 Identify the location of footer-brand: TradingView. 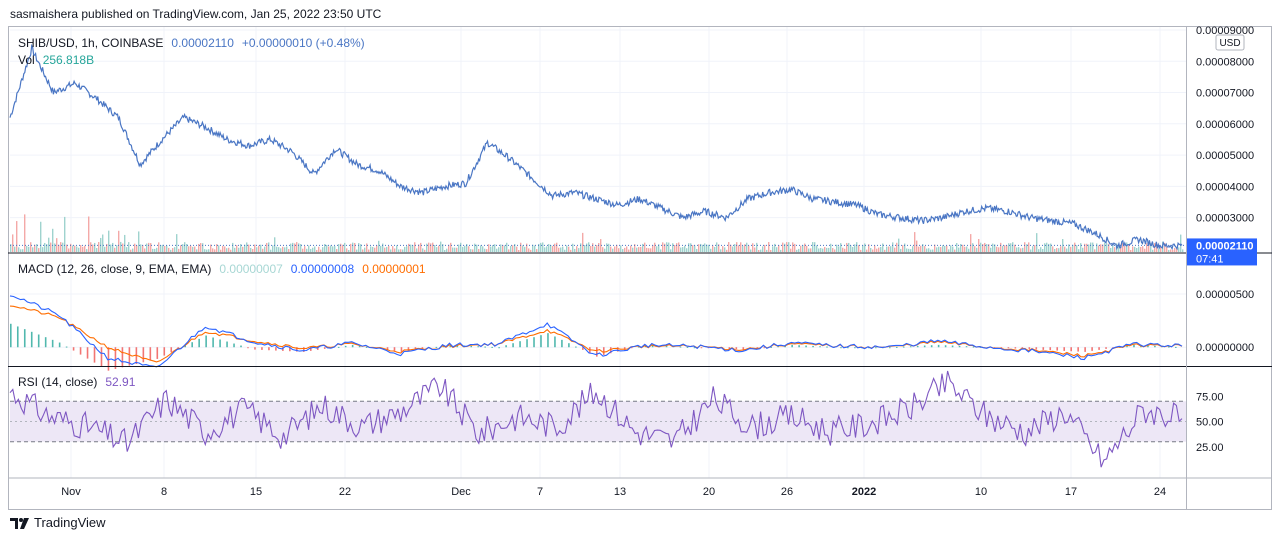
(58, 522).